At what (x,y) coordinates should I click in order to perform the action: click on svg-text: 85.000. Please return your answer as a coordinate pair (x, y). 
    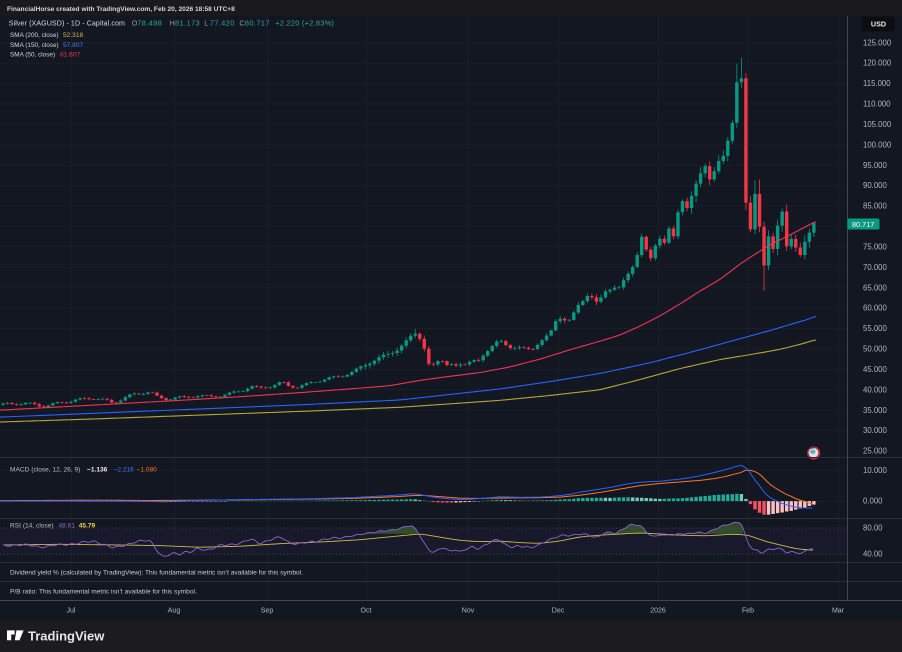
    Looking at the image, I should click on (875, 206).